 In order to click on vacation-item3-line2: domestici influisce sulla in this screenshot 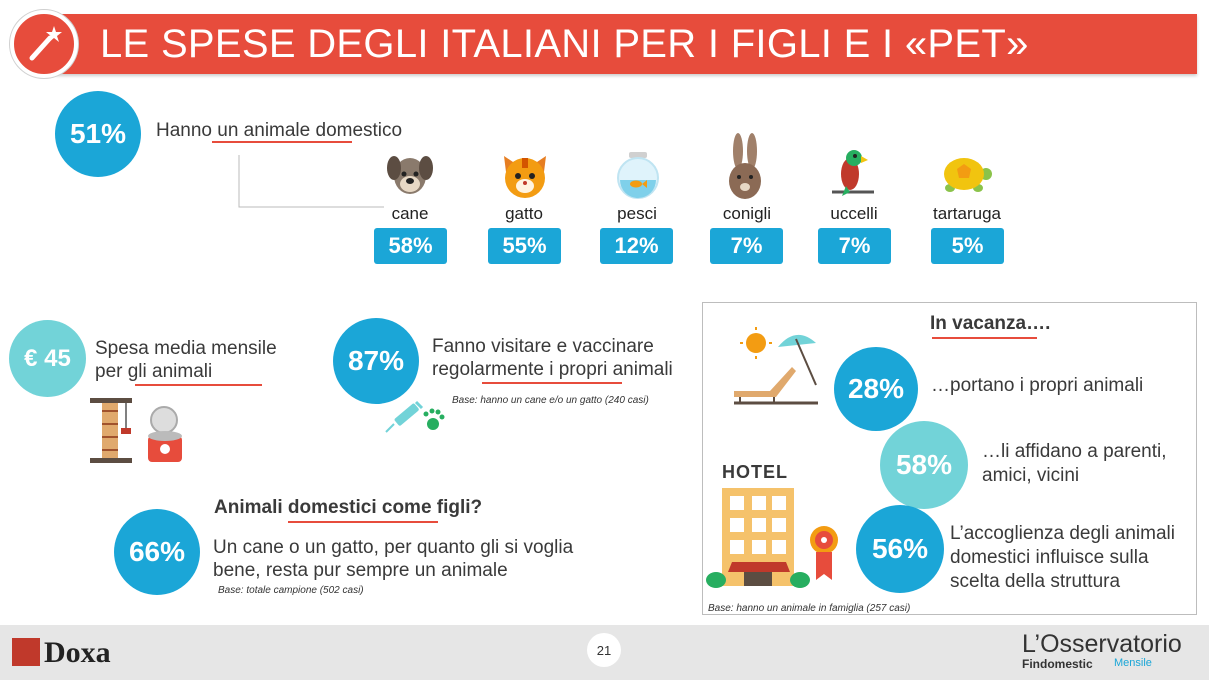, I will do `click(1049, 557)`.